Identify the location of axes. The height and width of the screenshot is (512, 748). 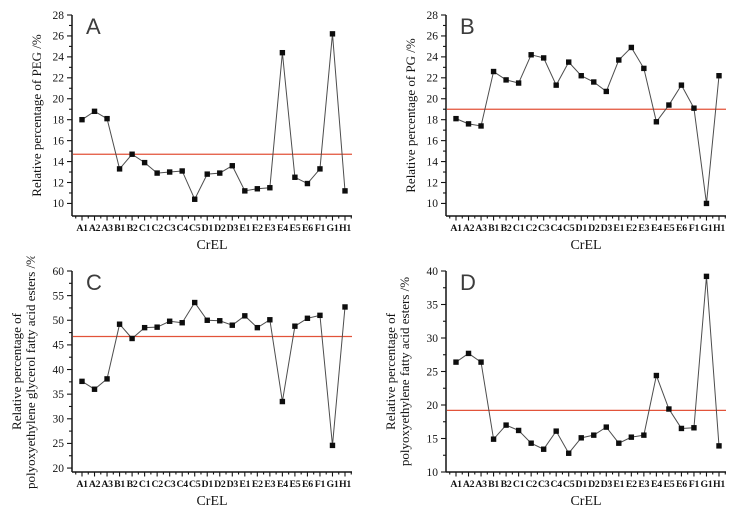
(211, 372).